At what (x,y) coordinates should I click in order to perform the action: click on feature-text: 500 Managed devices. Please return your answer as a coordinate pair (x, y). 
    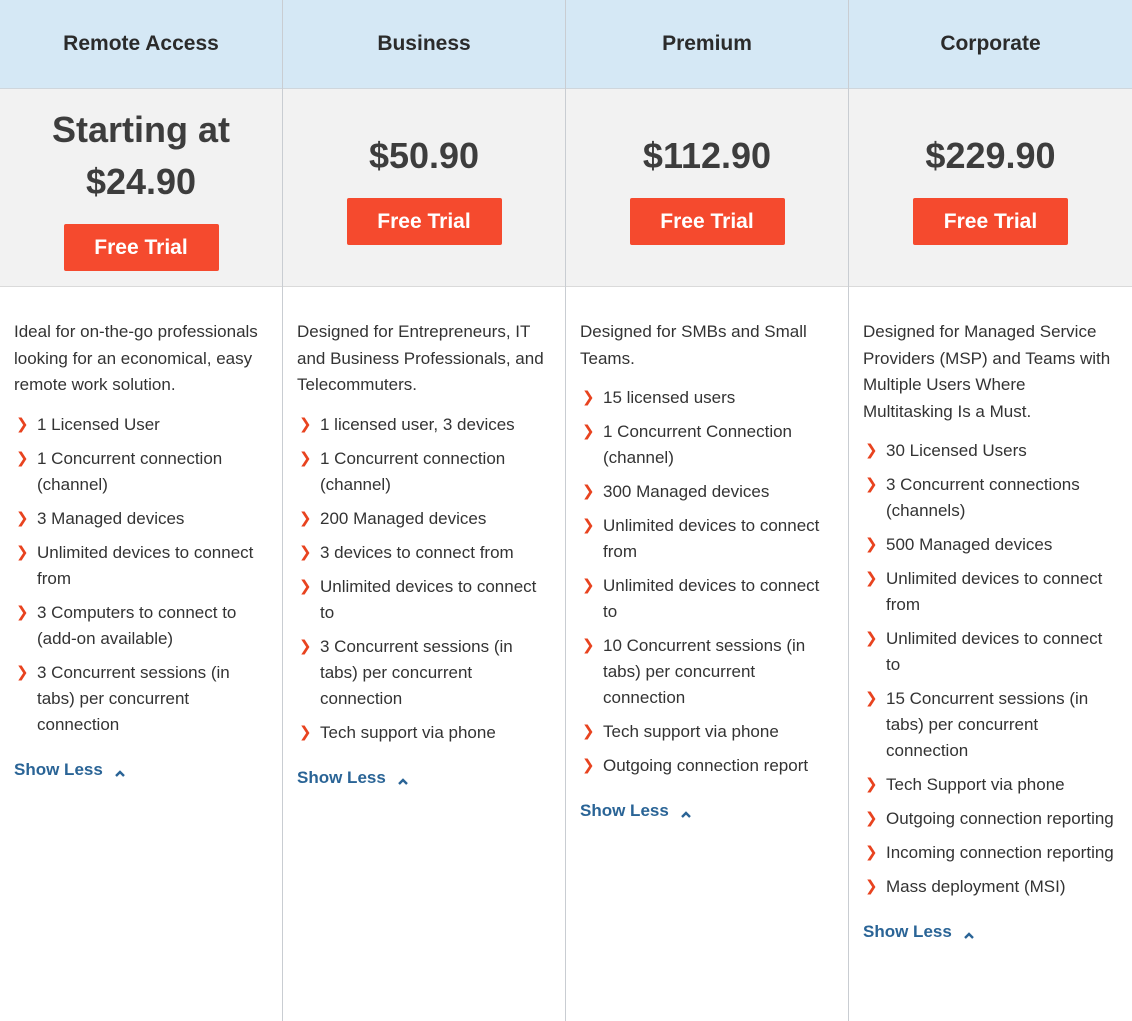
    Looking at the image, I should click on (969, 544).